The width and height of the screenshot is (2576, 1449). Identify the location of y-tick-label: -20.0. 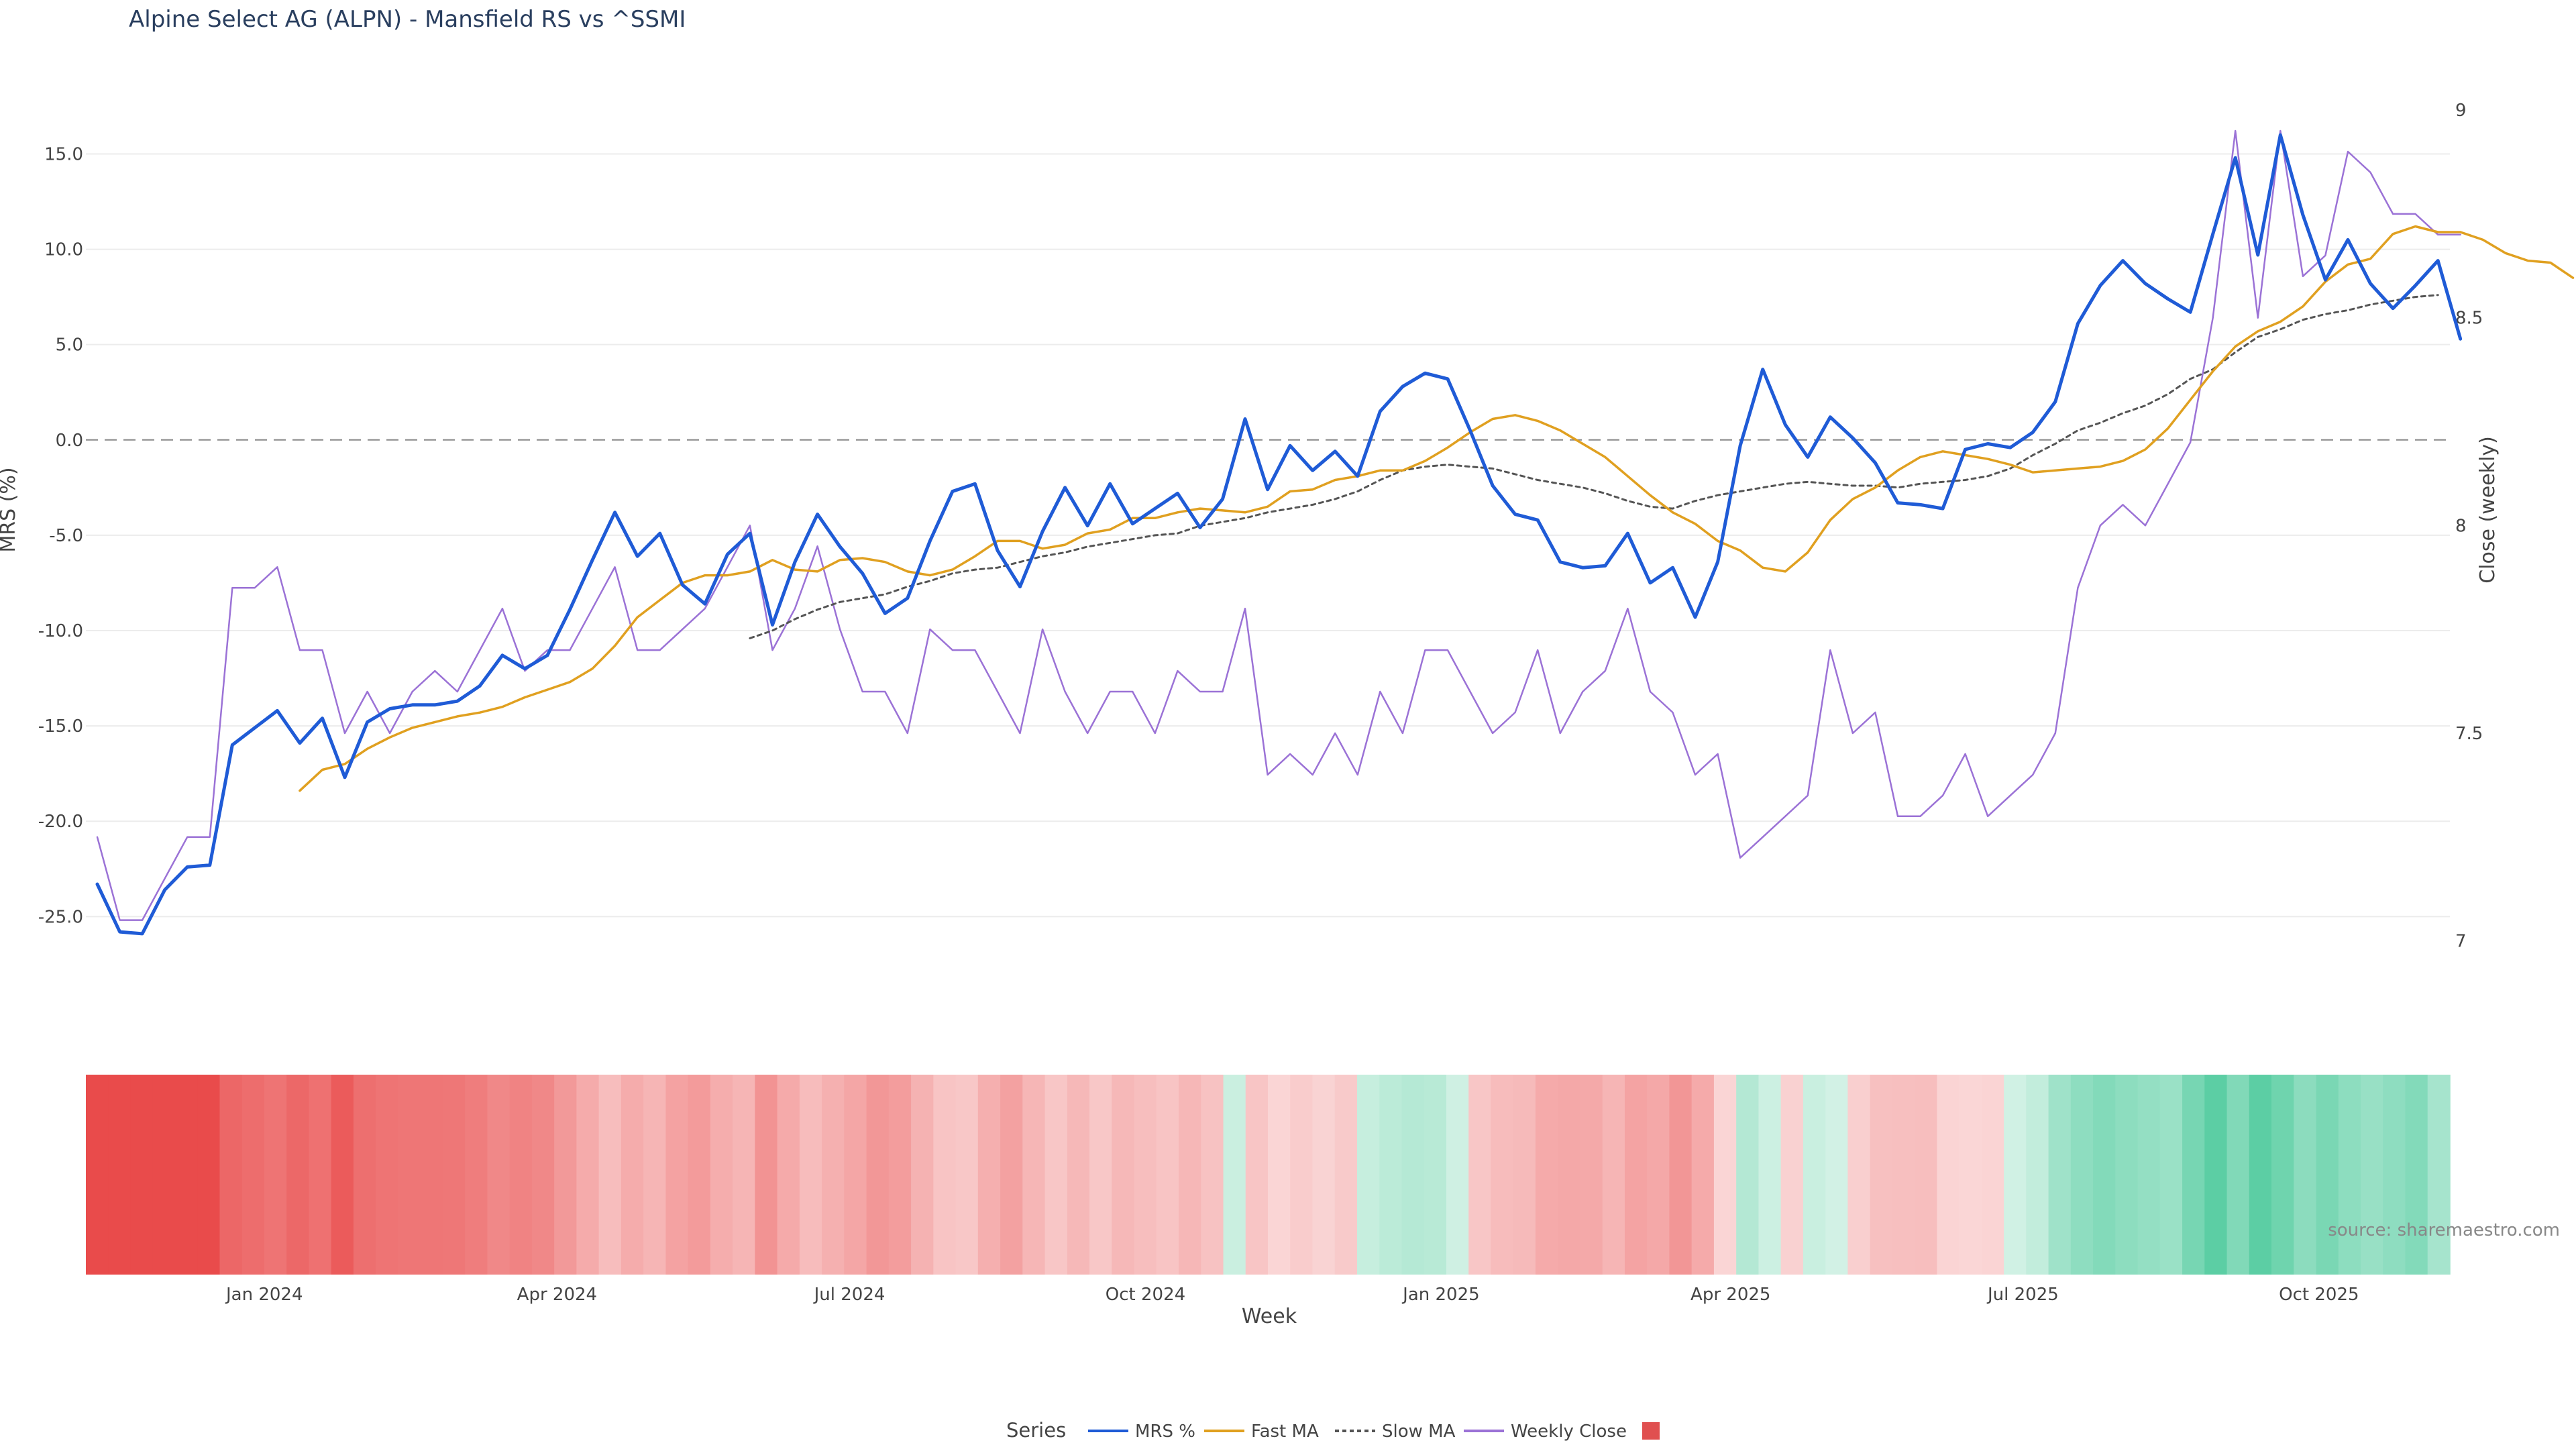
(60, 822).